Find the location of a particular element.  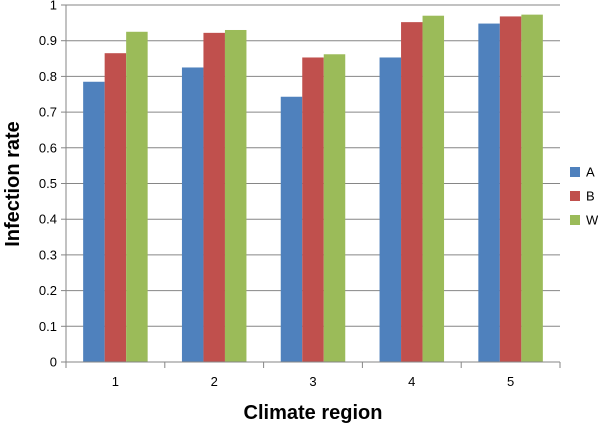

x-tick-label: 5 is located at coordinates (510, 381).